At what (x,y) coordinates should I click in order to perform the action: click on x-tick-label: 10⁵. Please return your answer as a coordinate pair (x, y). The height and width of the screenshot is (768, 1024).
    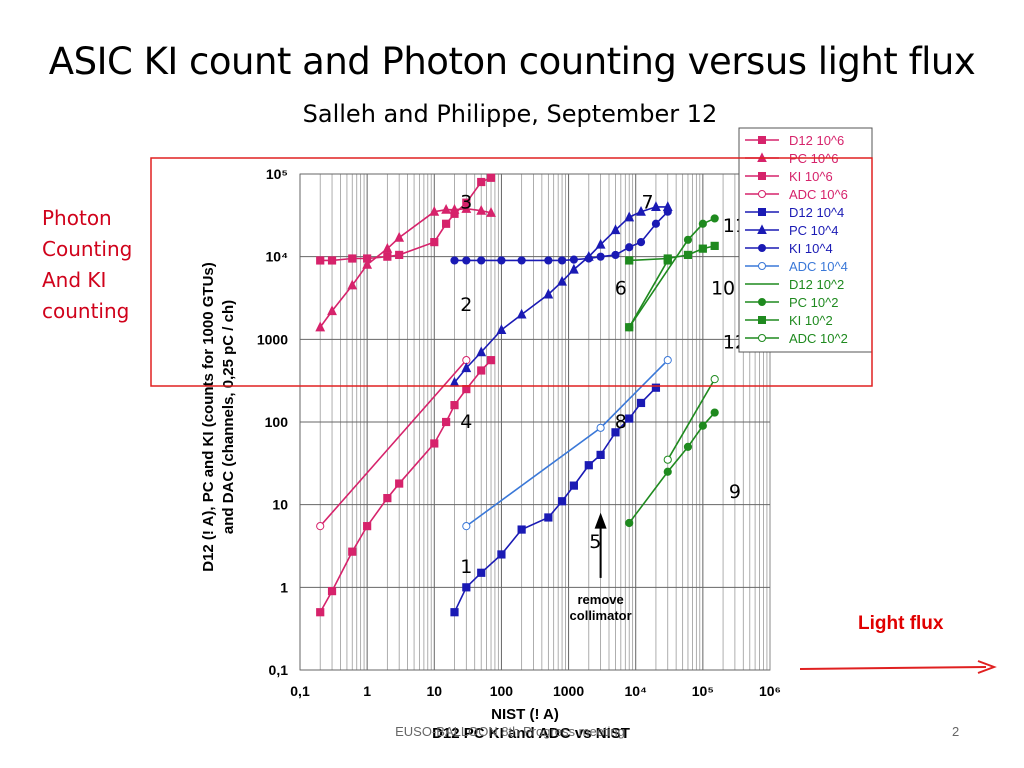
    Looking at the image, I should click on (703, 691).